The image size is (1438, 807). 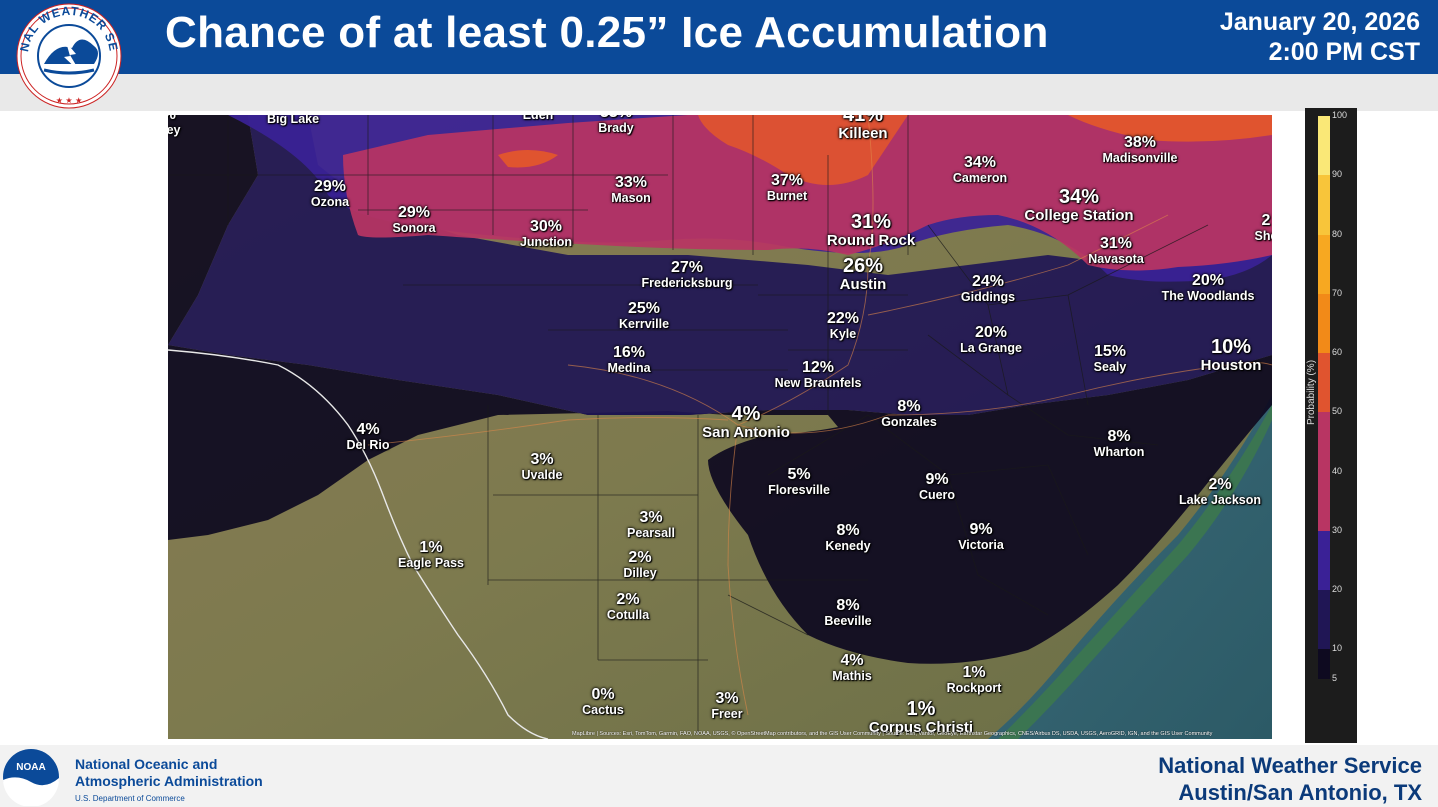 I want to click on location-label: 31% Navasota, so click(x=1116, y=250).